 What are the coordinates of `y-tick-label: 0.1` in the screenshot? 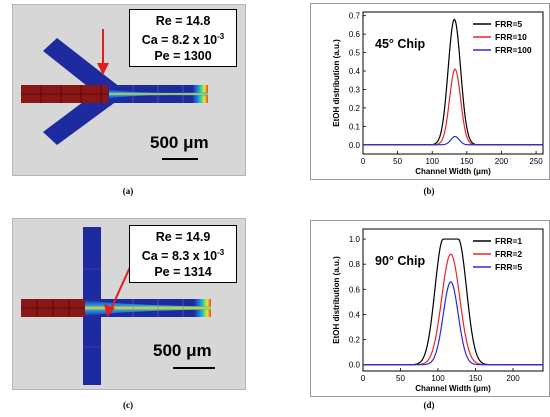 It's located at (355, 126).